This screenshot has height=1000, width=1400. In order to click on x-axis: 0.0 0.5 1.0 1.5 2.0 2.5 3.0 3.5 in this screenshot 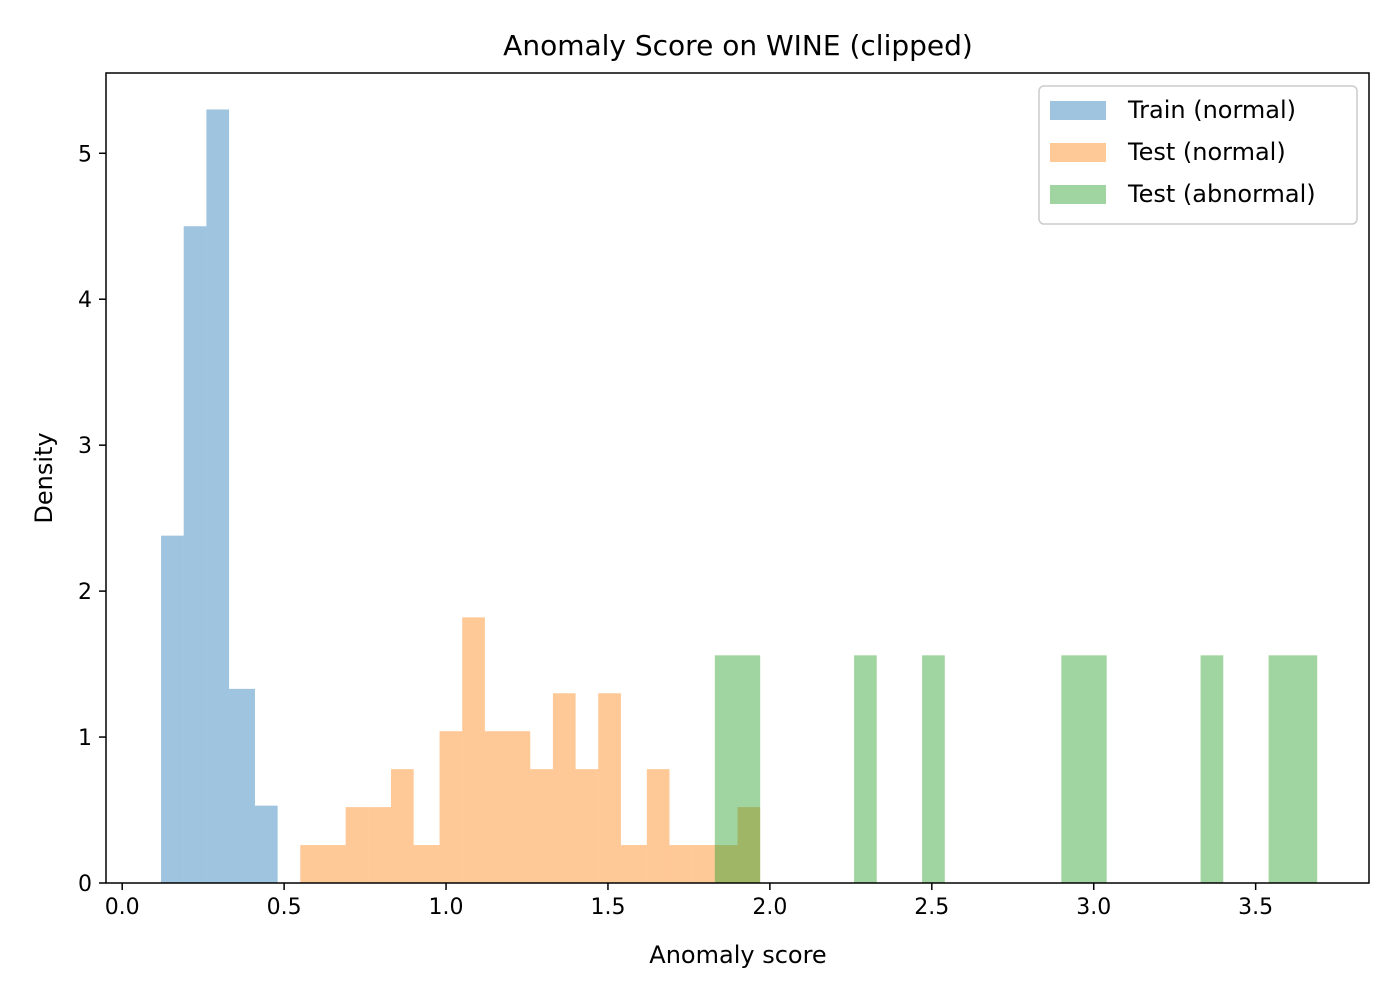, I will do `click(689, 901)`.